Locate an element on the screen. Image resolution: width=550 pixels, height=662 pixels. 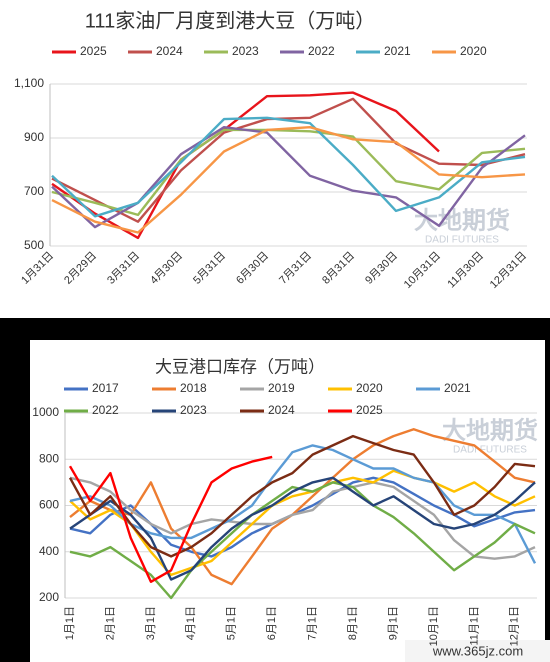
chart-title: 111家油厂月度到港大豆（万吨） is located at coordinates (230, 20).